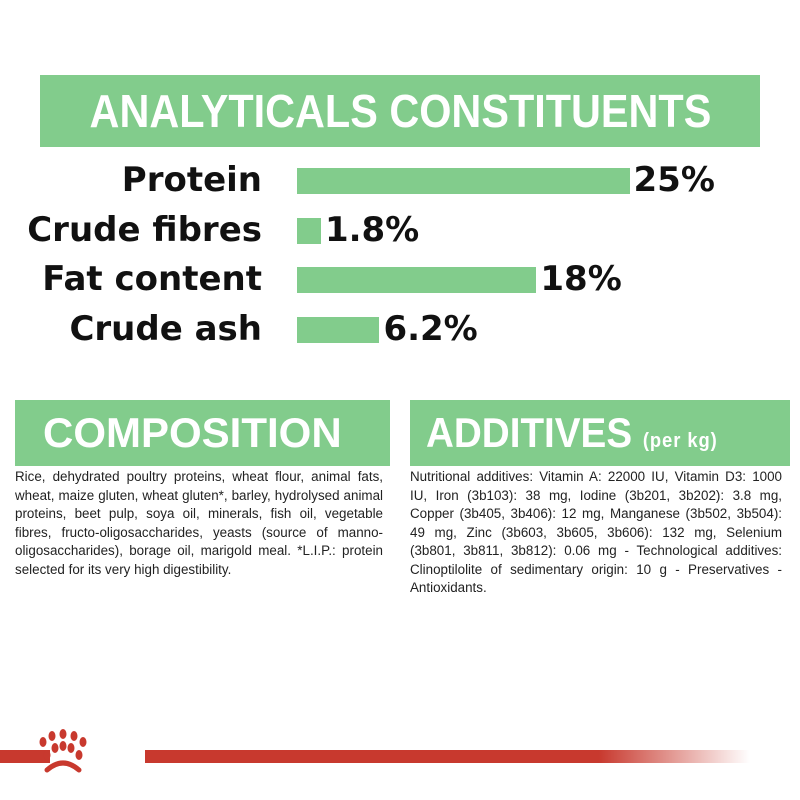 Image resolution: width=800 pixels, height=800 pixels. What do you see at coordinates (202, 433) in the screenshot?
I see `composition-header: COMPOSITION` at bounding box center [202, 433].